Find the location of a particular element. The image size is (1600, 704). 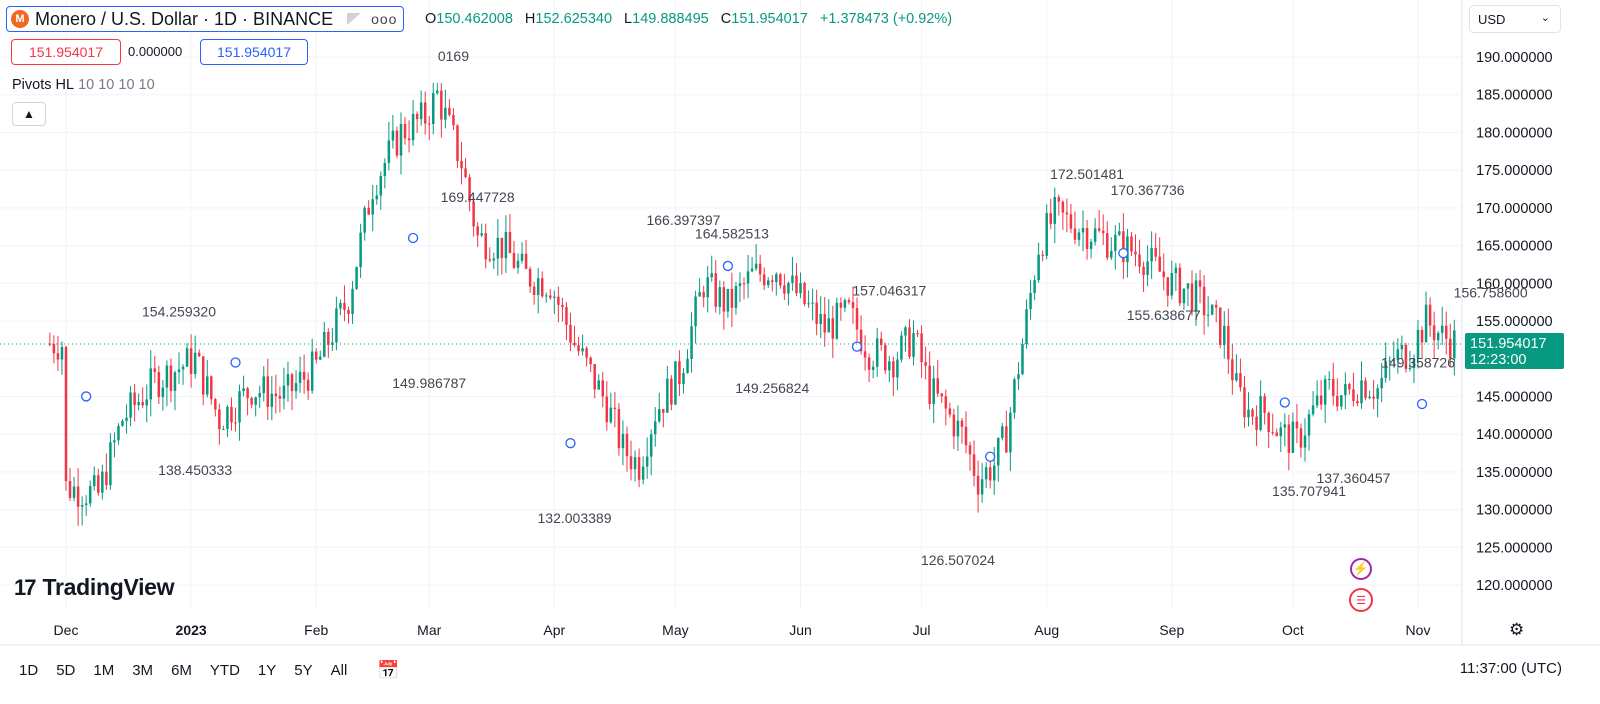

chevron-up-icon: ▲ is located at coordinates (29, 114).